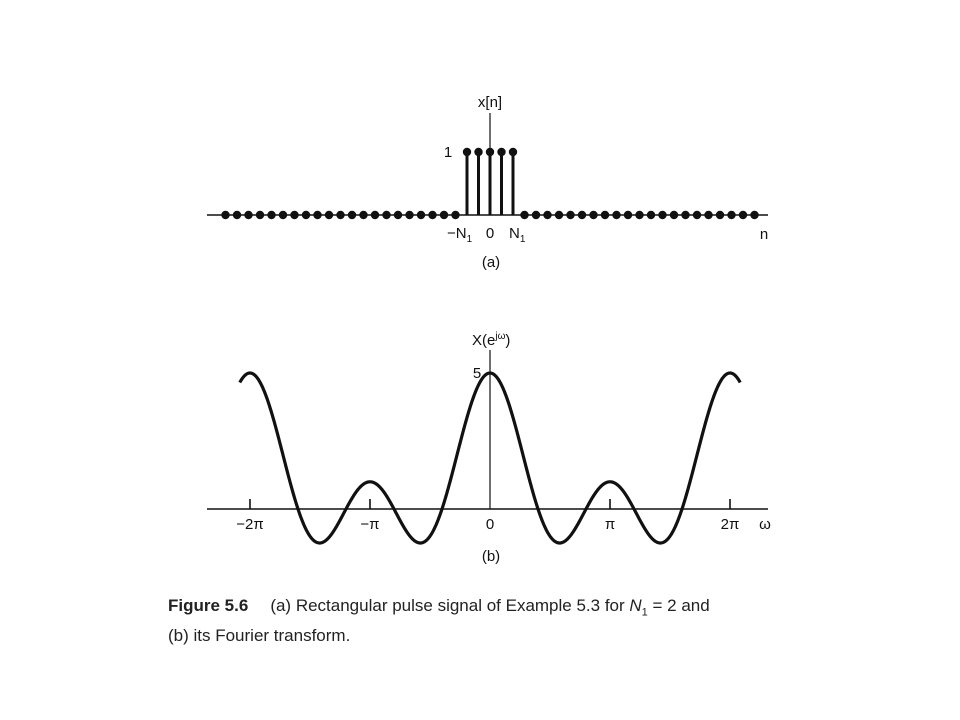 This screenshot has width=960, height=720. I want to click on y-tick-label-1: 1, so click(448, 152).